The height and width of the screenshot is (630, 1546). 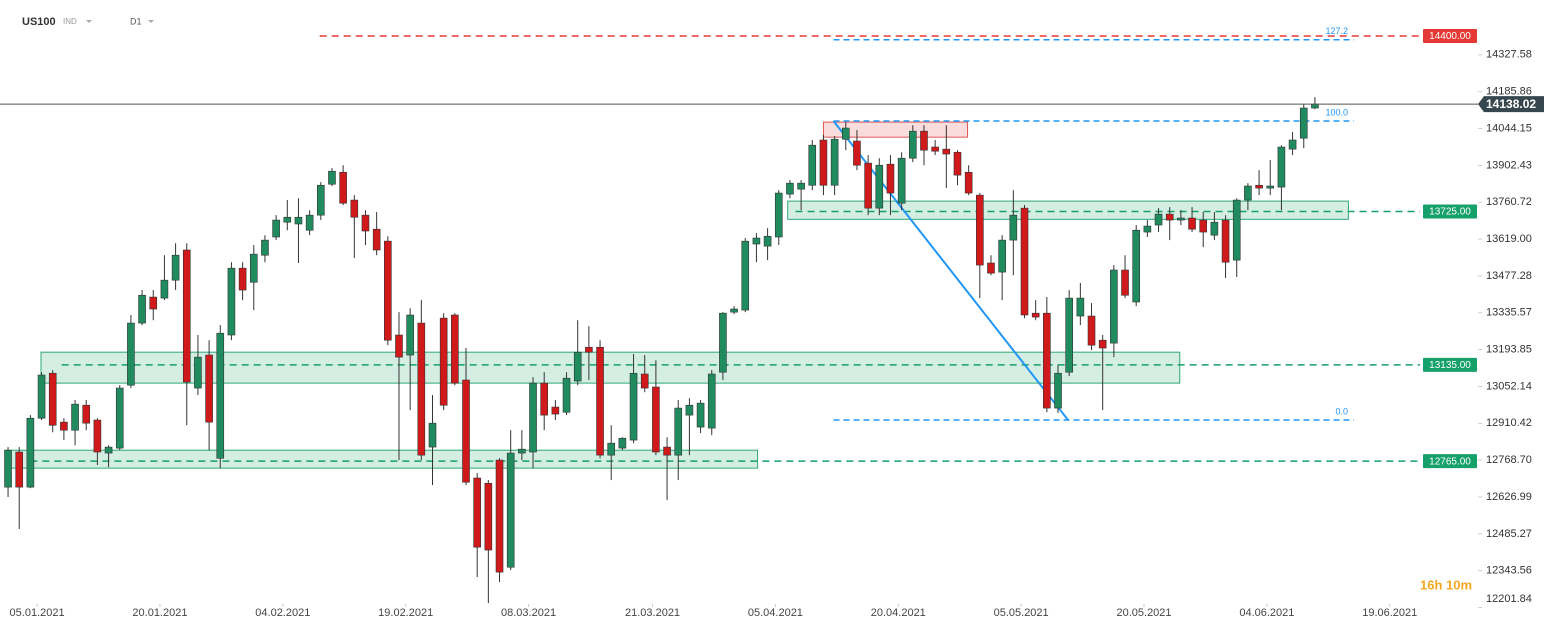 What do you see at coordinates (1509, 92) in the screenshot?
I see `y-tick-label: 14185.86` at bounding box center [1509, 92].